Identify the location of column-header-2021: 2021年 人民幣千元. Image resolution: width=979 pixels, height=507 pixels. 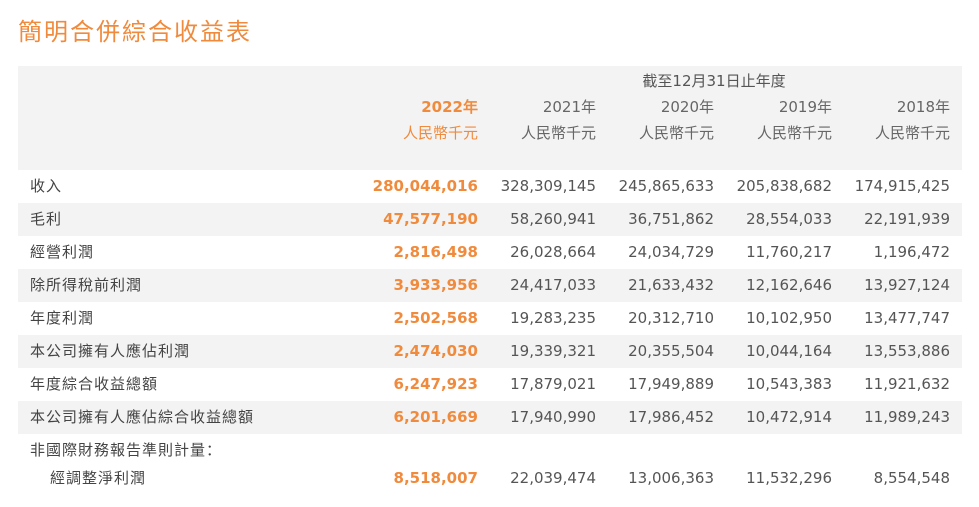
(537, 120).